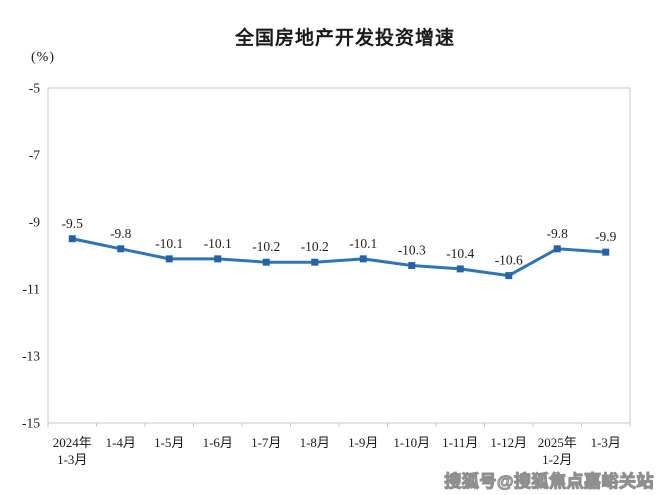  What do you see at coordinates (218, 442) in the screenshot?
I see `x-category-label: 1-6月` at bounding box center [218, 442].